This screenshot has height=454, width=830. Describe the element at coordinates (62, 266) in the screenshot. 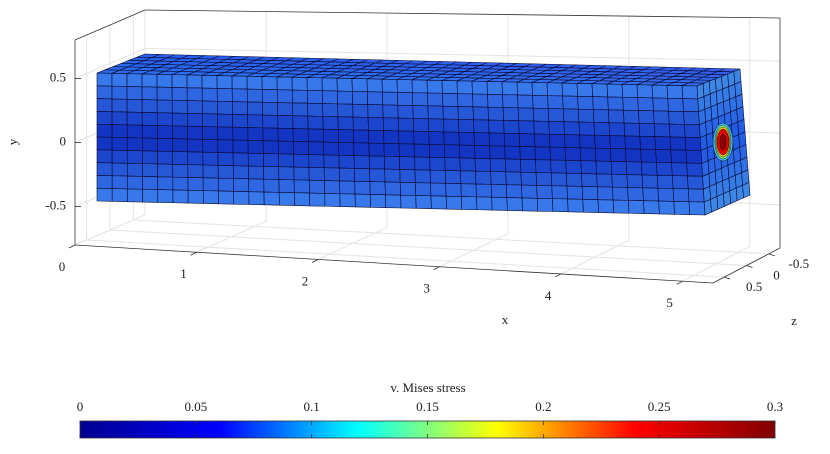

I see `x-tick-label: 0` at that location.